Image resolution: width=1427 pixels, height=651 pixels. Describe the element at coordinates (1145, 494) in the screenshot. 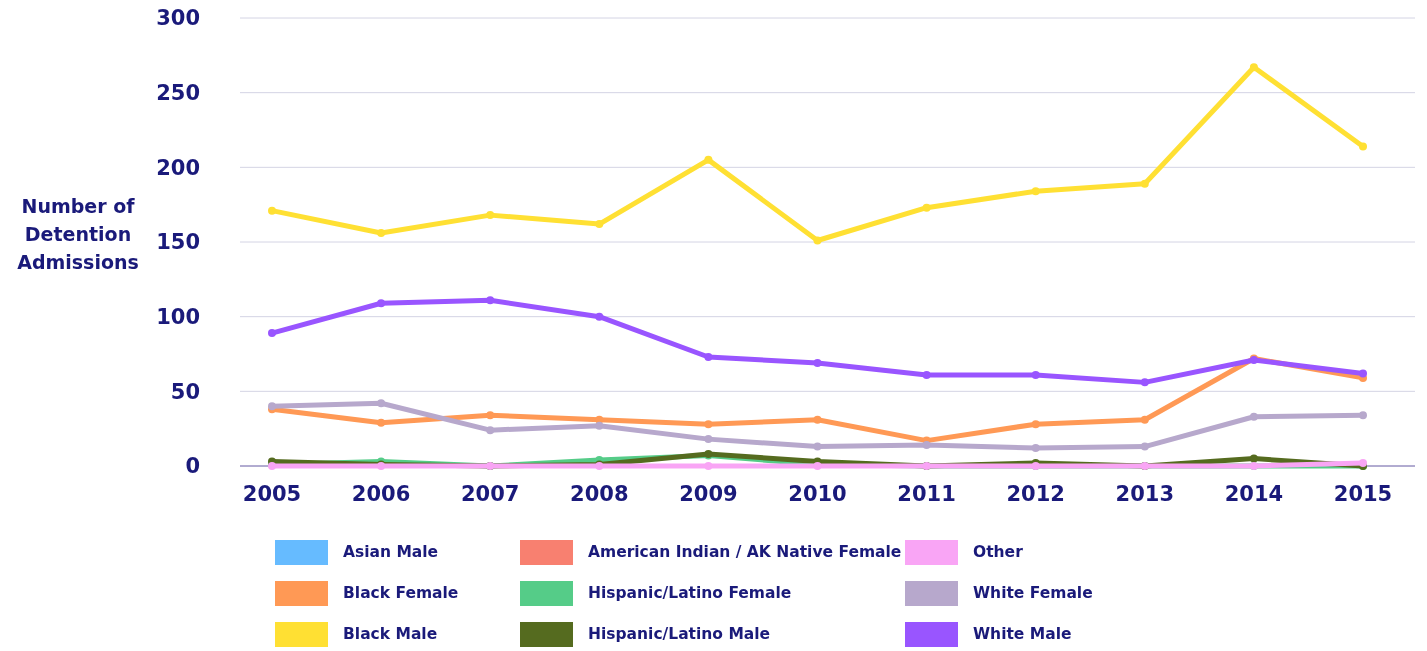

I see `x-tick-label: 2013` at that location.